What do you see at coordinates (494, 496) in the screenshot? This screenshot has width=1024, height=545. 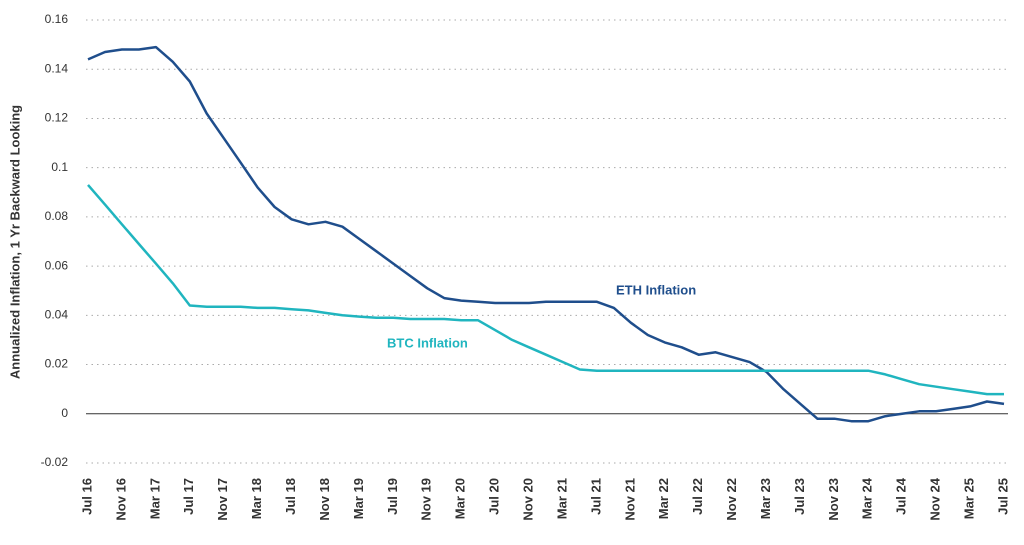 I see `x-tick-label: Jul 20` at bounding box center [494, 496].